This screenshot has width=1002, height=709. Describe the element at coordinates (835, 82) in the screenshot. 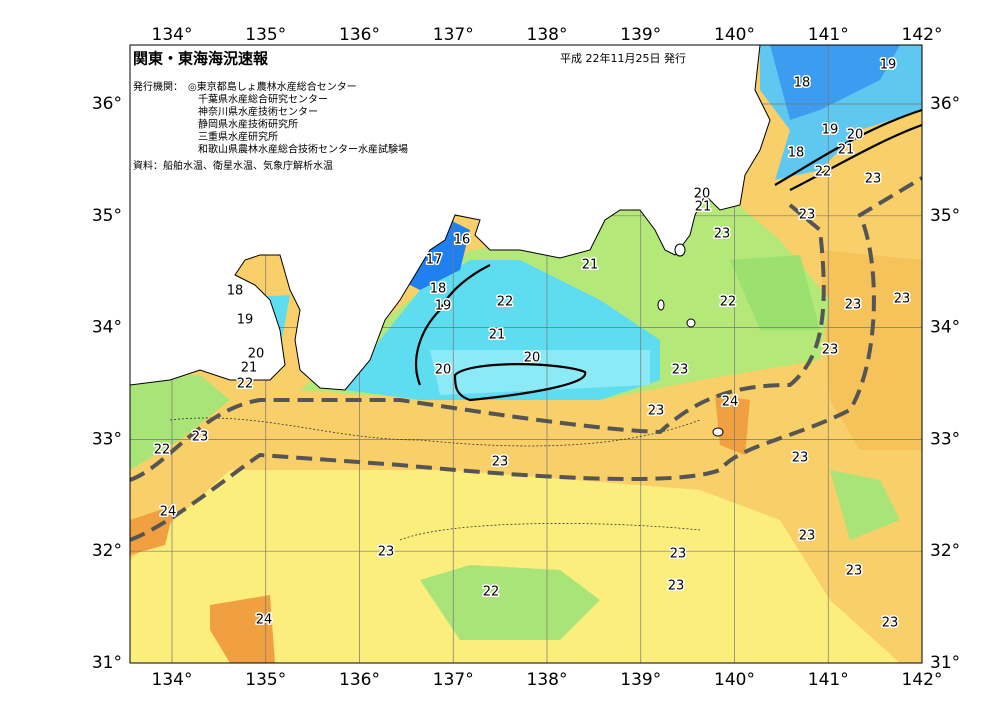

I see `sea-blue` at that location.